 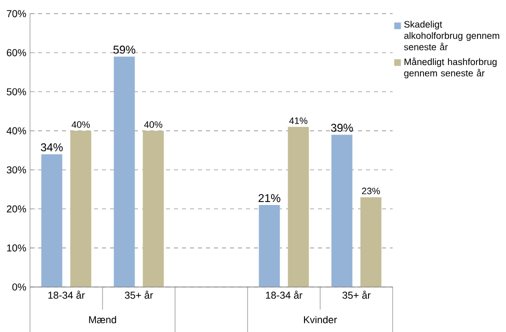 What do you see at coordinates (452, 35) in the screenshot?
I see `legend-label: Skadeligt alkoholforbrug gennem seneste år` at bounding box center [452, 35].